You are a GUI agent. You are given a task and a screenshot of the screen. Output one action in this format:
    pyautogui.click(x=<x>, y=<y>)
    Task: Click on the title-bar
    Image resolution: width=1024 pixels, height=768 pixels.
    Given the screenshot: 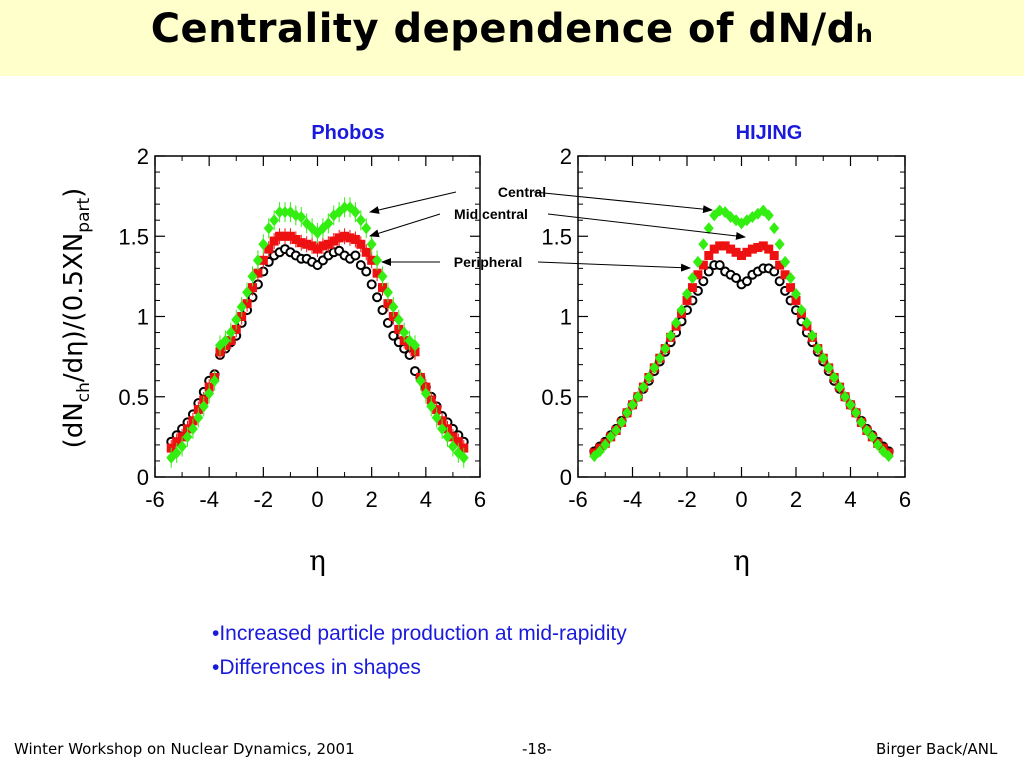 What is the action you would take?
    pyautogui.click(x=512, y=38)
    